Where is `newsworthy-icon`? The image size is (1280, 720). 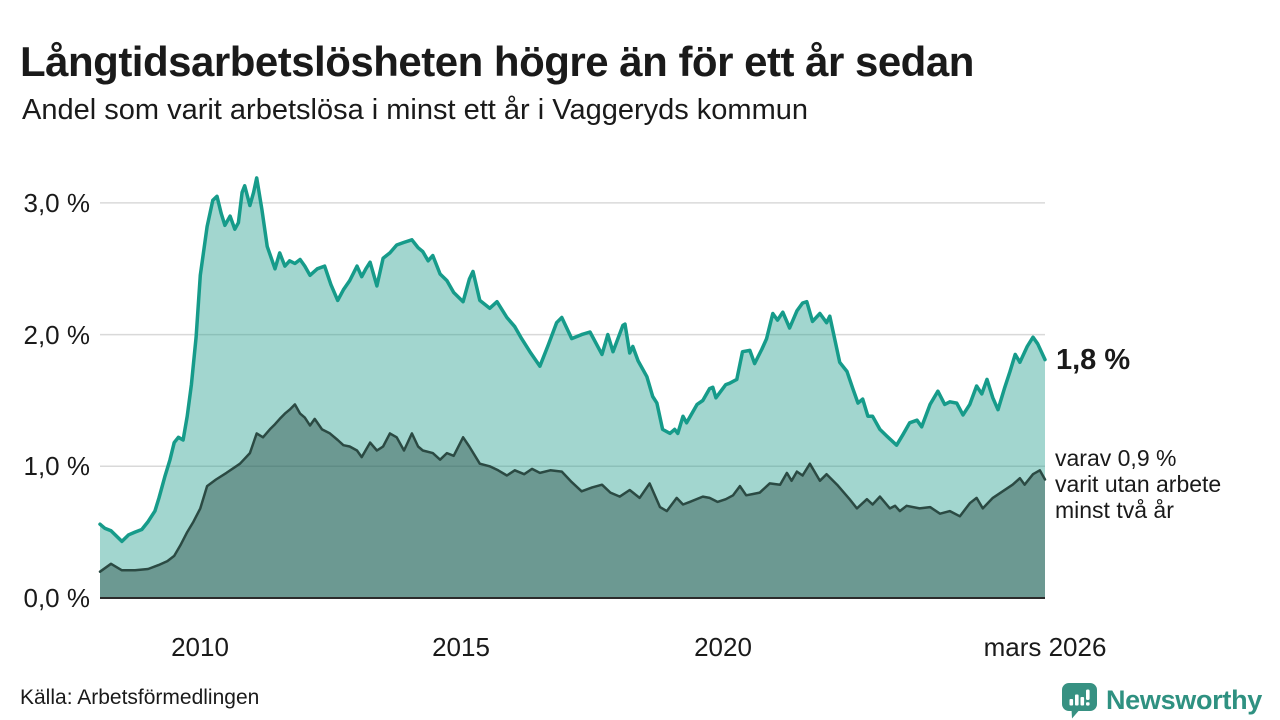
newsworthy-icon is located at coordinates (1079, 701).